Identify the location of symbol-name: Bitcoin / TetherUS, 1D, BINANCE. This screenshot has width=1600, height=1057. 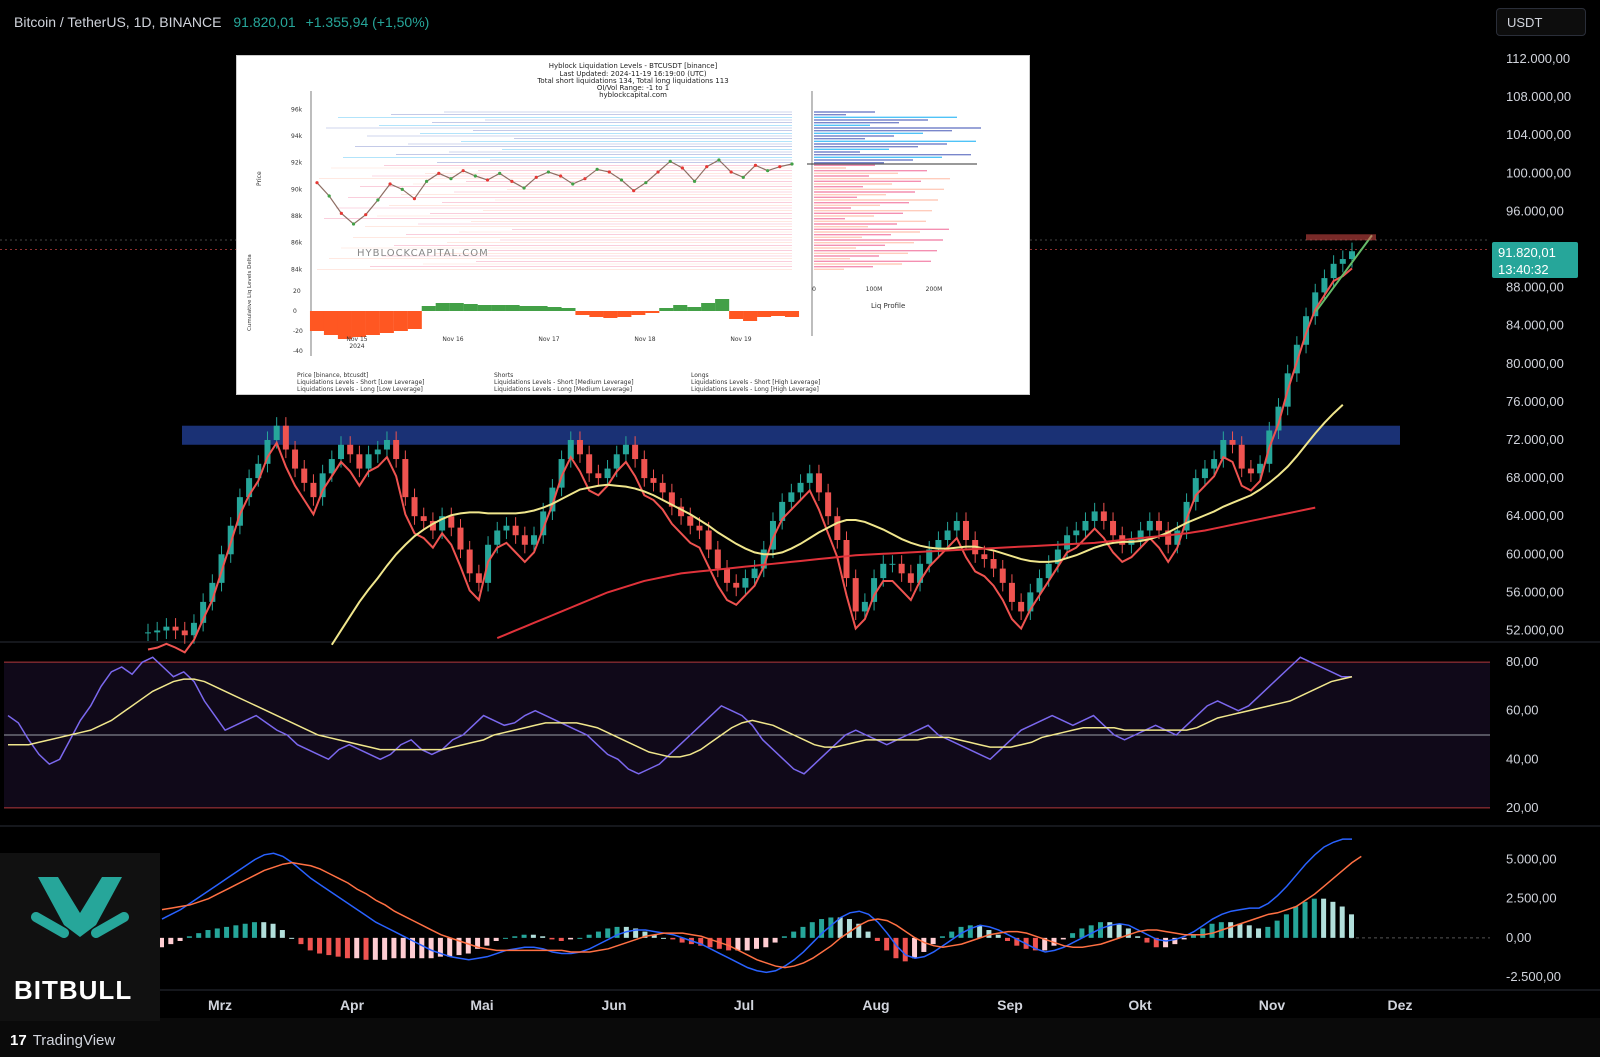
(118, 22).